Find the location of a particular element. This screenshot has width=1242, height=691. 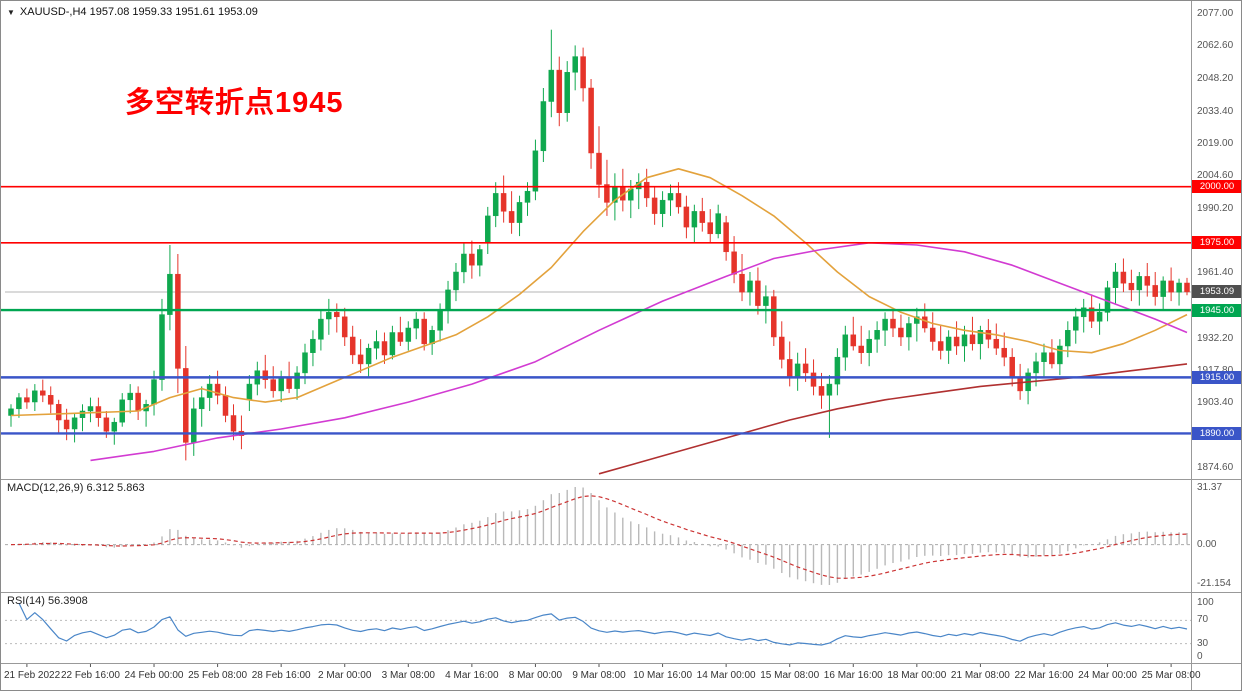

rsi-axis-label: 70 is located at coordinates (1203, 620).